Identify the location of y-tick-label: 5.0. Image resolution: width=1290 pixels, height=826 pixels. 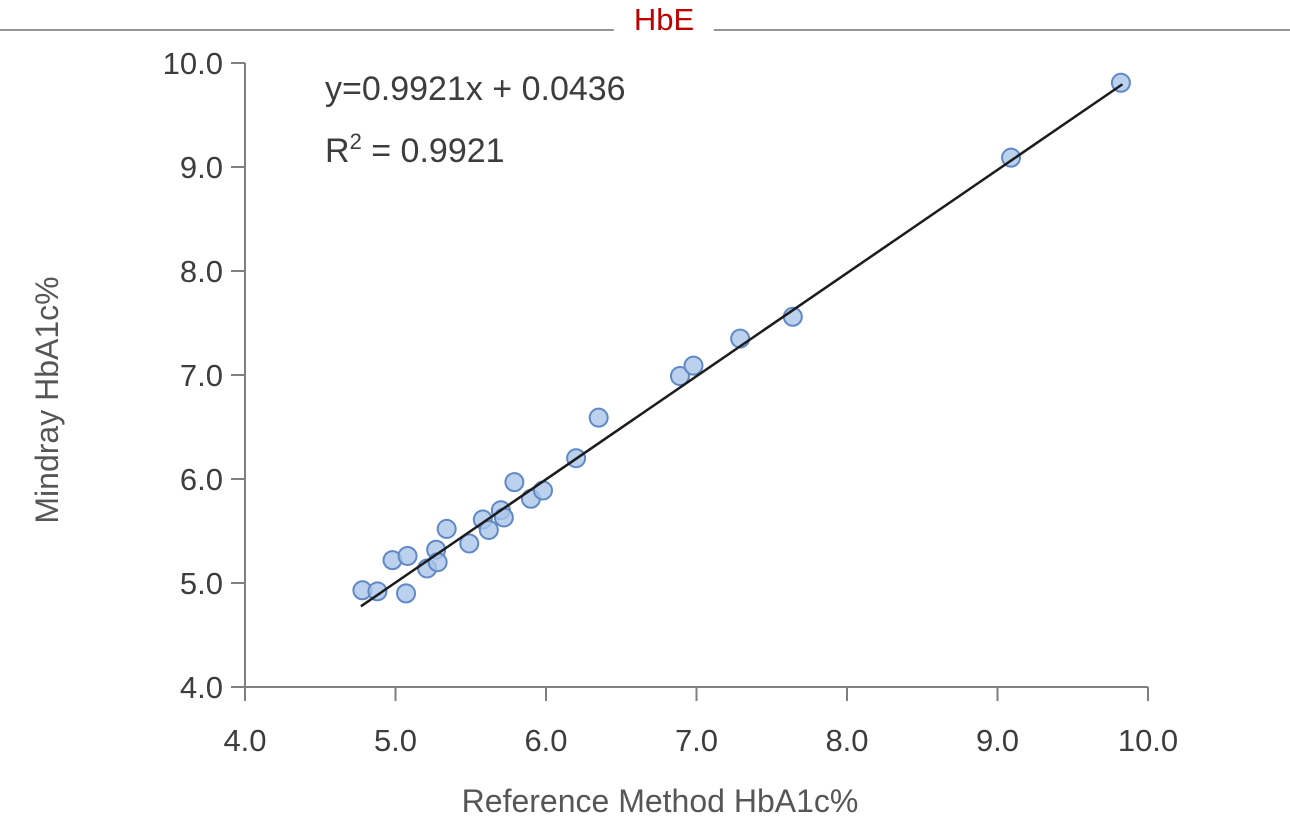
(201, 583).